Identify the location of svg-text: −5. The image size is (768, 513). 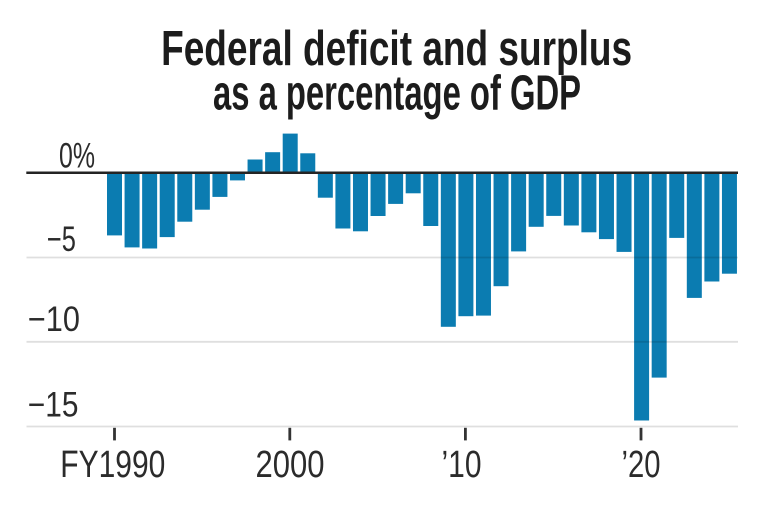
(61, 239).